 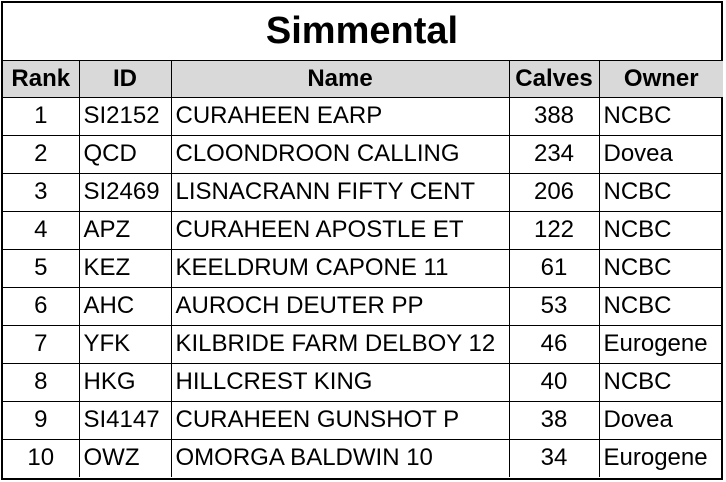 I want to click on name-cell: CURAHEEN APOSTLE ET, so click(x=340, y=230).